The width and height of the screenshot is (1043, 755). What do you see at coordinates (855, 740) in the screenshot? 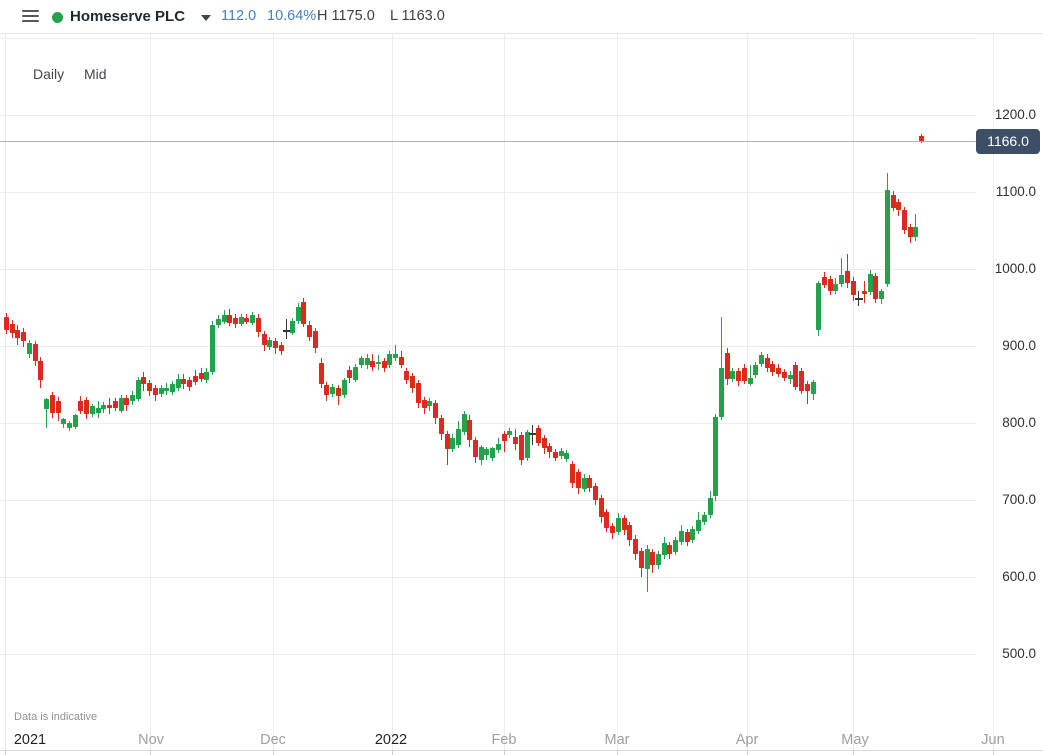
I see `x-axis-label: May` at bounding box center [855, 740].